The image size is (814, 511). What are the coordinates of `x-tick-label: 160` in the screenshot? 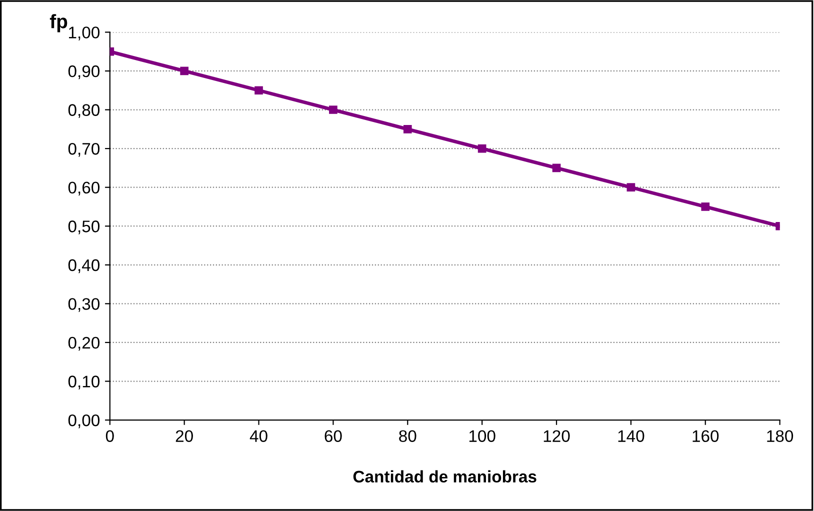 It's located at (705, 436).